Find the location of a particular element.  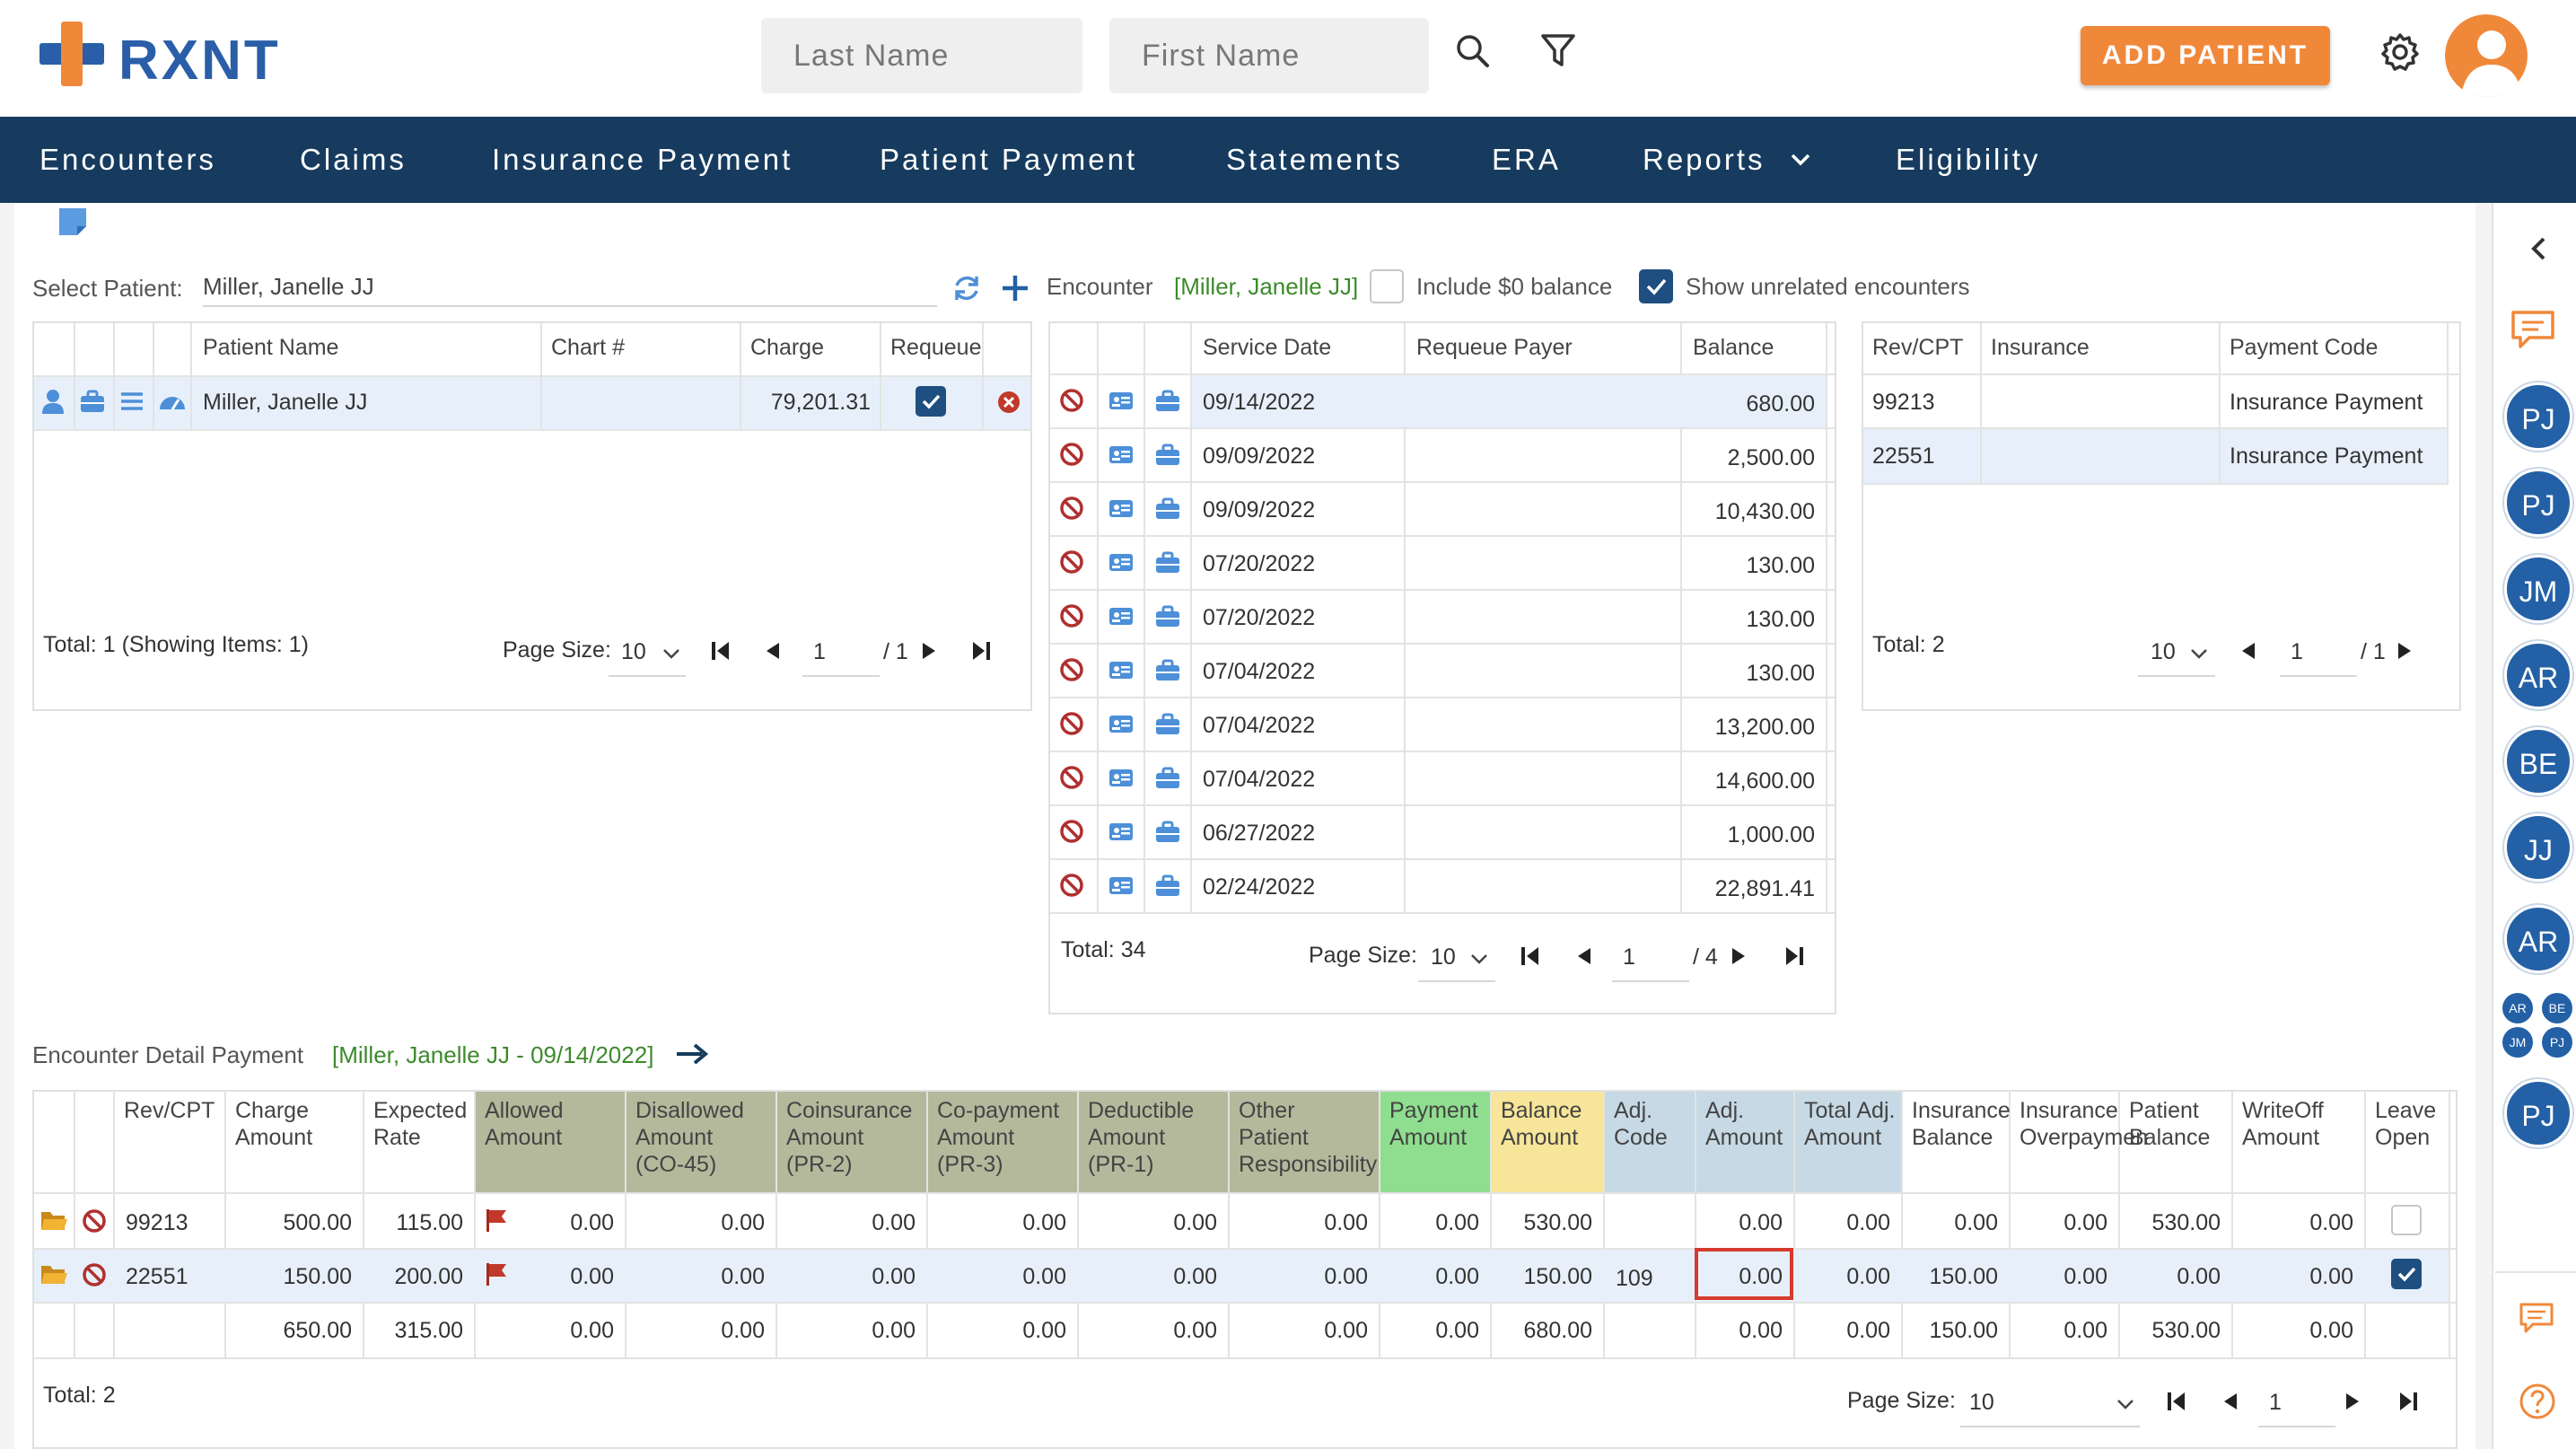

col-service-date: Service Date is located at coordinates (1267, 347).